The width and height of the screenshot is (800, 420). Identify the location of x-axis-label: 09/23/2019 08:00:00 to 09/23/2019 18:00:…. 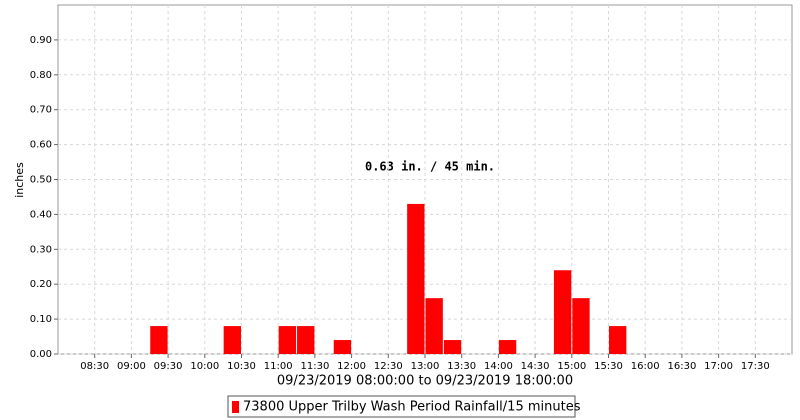
(425, 381).